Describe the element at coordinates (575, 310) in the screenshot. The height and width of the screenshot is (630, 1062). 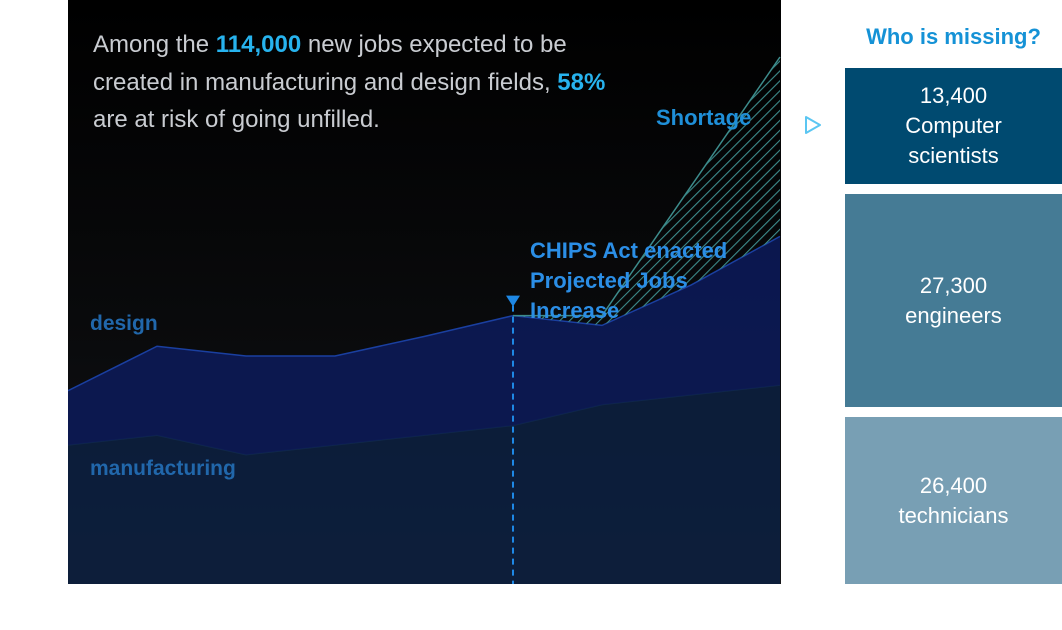
I see `annotation-line-3: Increase` at that location.